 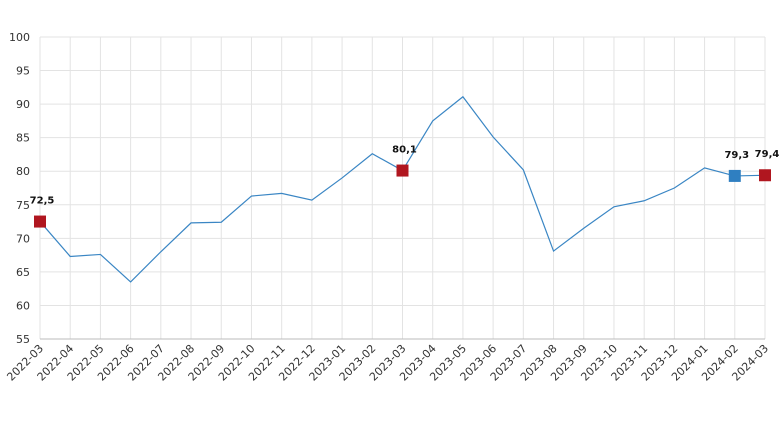 I want to click on y-tick-label: 100, so click(x=19, y=37).